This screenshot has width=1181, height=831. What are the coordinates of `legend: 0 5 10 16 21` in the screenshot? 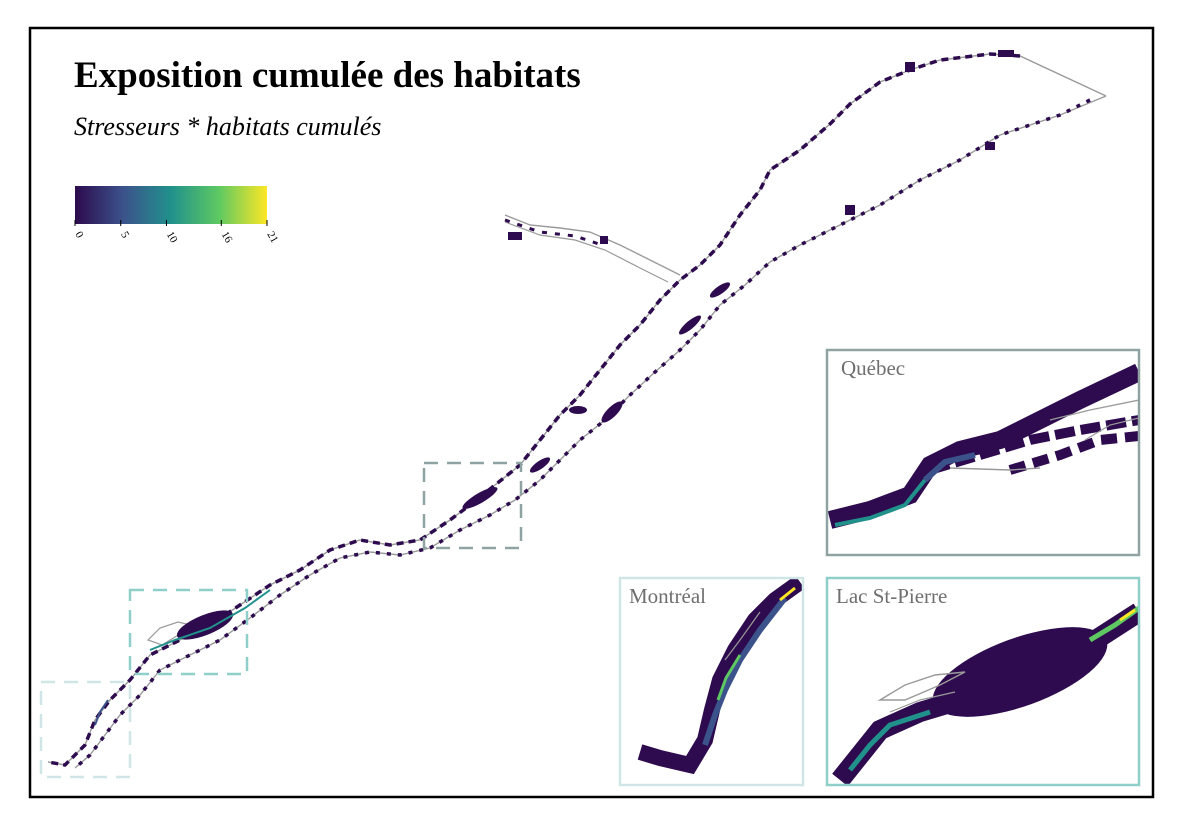 It's located at (176, 215).